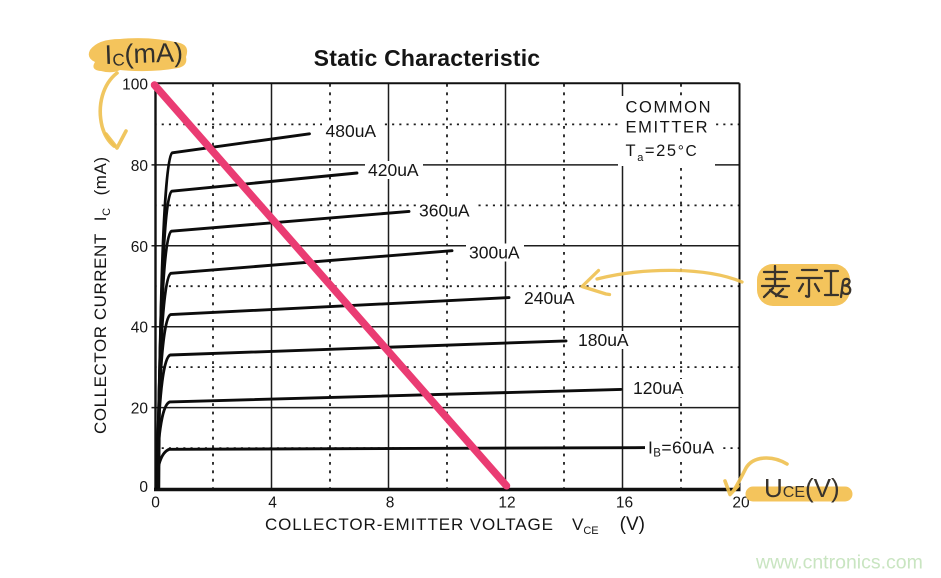 Image resolution: width=941 pixels, height=578 pixels. What do you see at coordinates (662, 153) in the screenshot?
I see `svg-text: Ta=25°C` at bounding box center [662, 153].